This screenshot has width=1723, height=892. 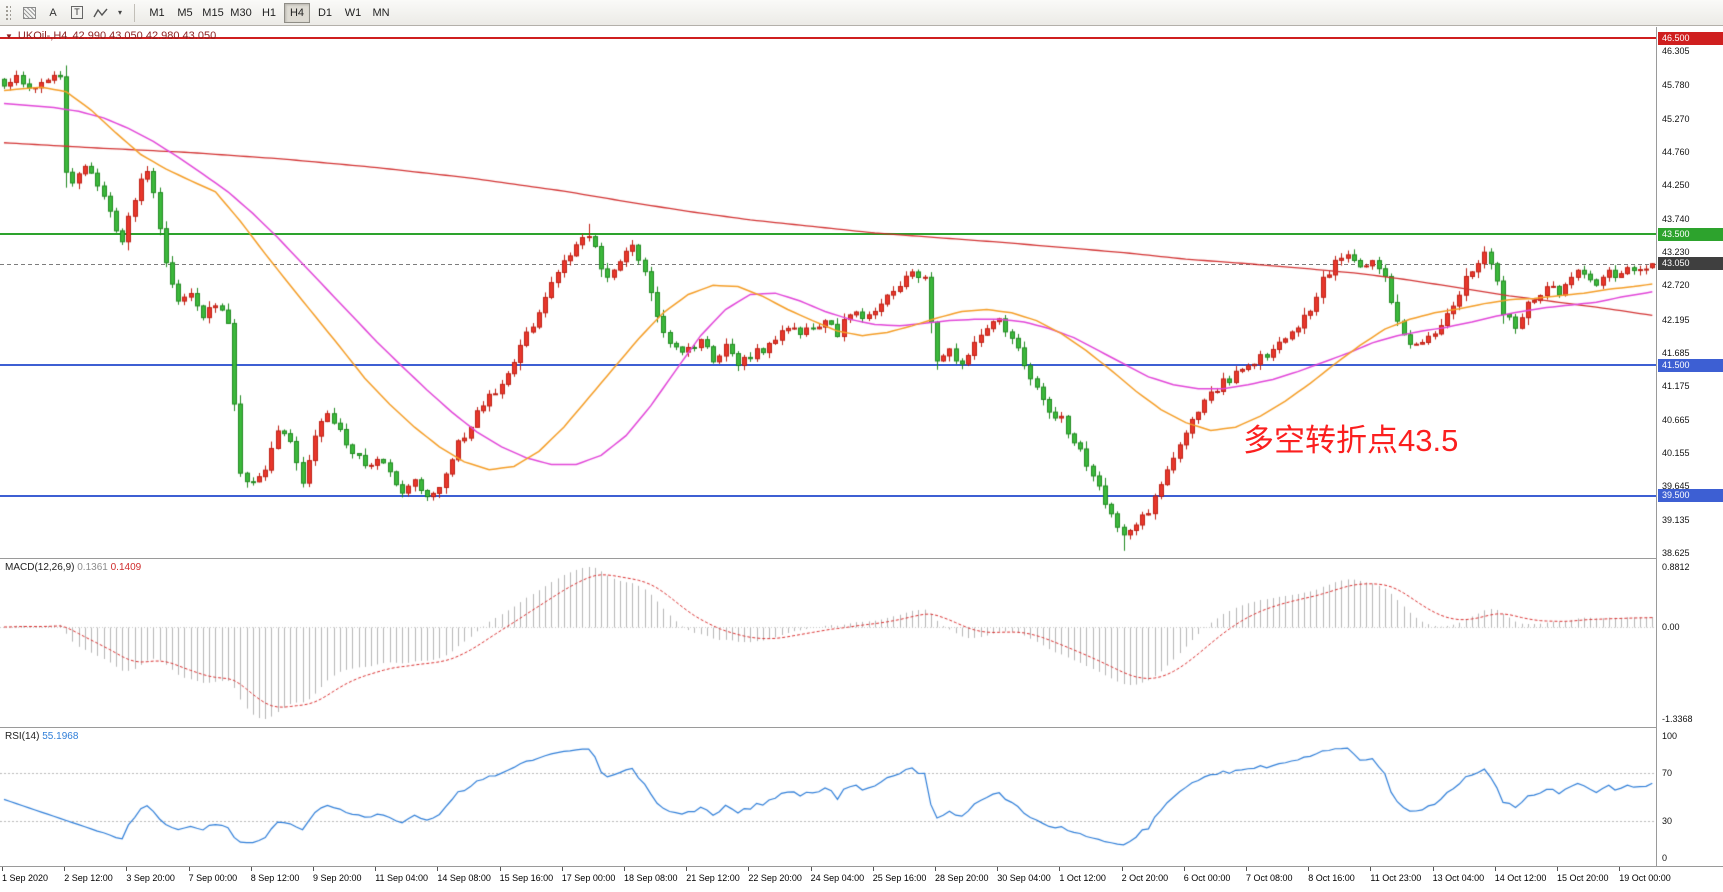 What do you see at coordinates (713, 878) in the screenshot?
I see `time-axis-label: 21 Sep 12:00` at bounding box center [713, 878].